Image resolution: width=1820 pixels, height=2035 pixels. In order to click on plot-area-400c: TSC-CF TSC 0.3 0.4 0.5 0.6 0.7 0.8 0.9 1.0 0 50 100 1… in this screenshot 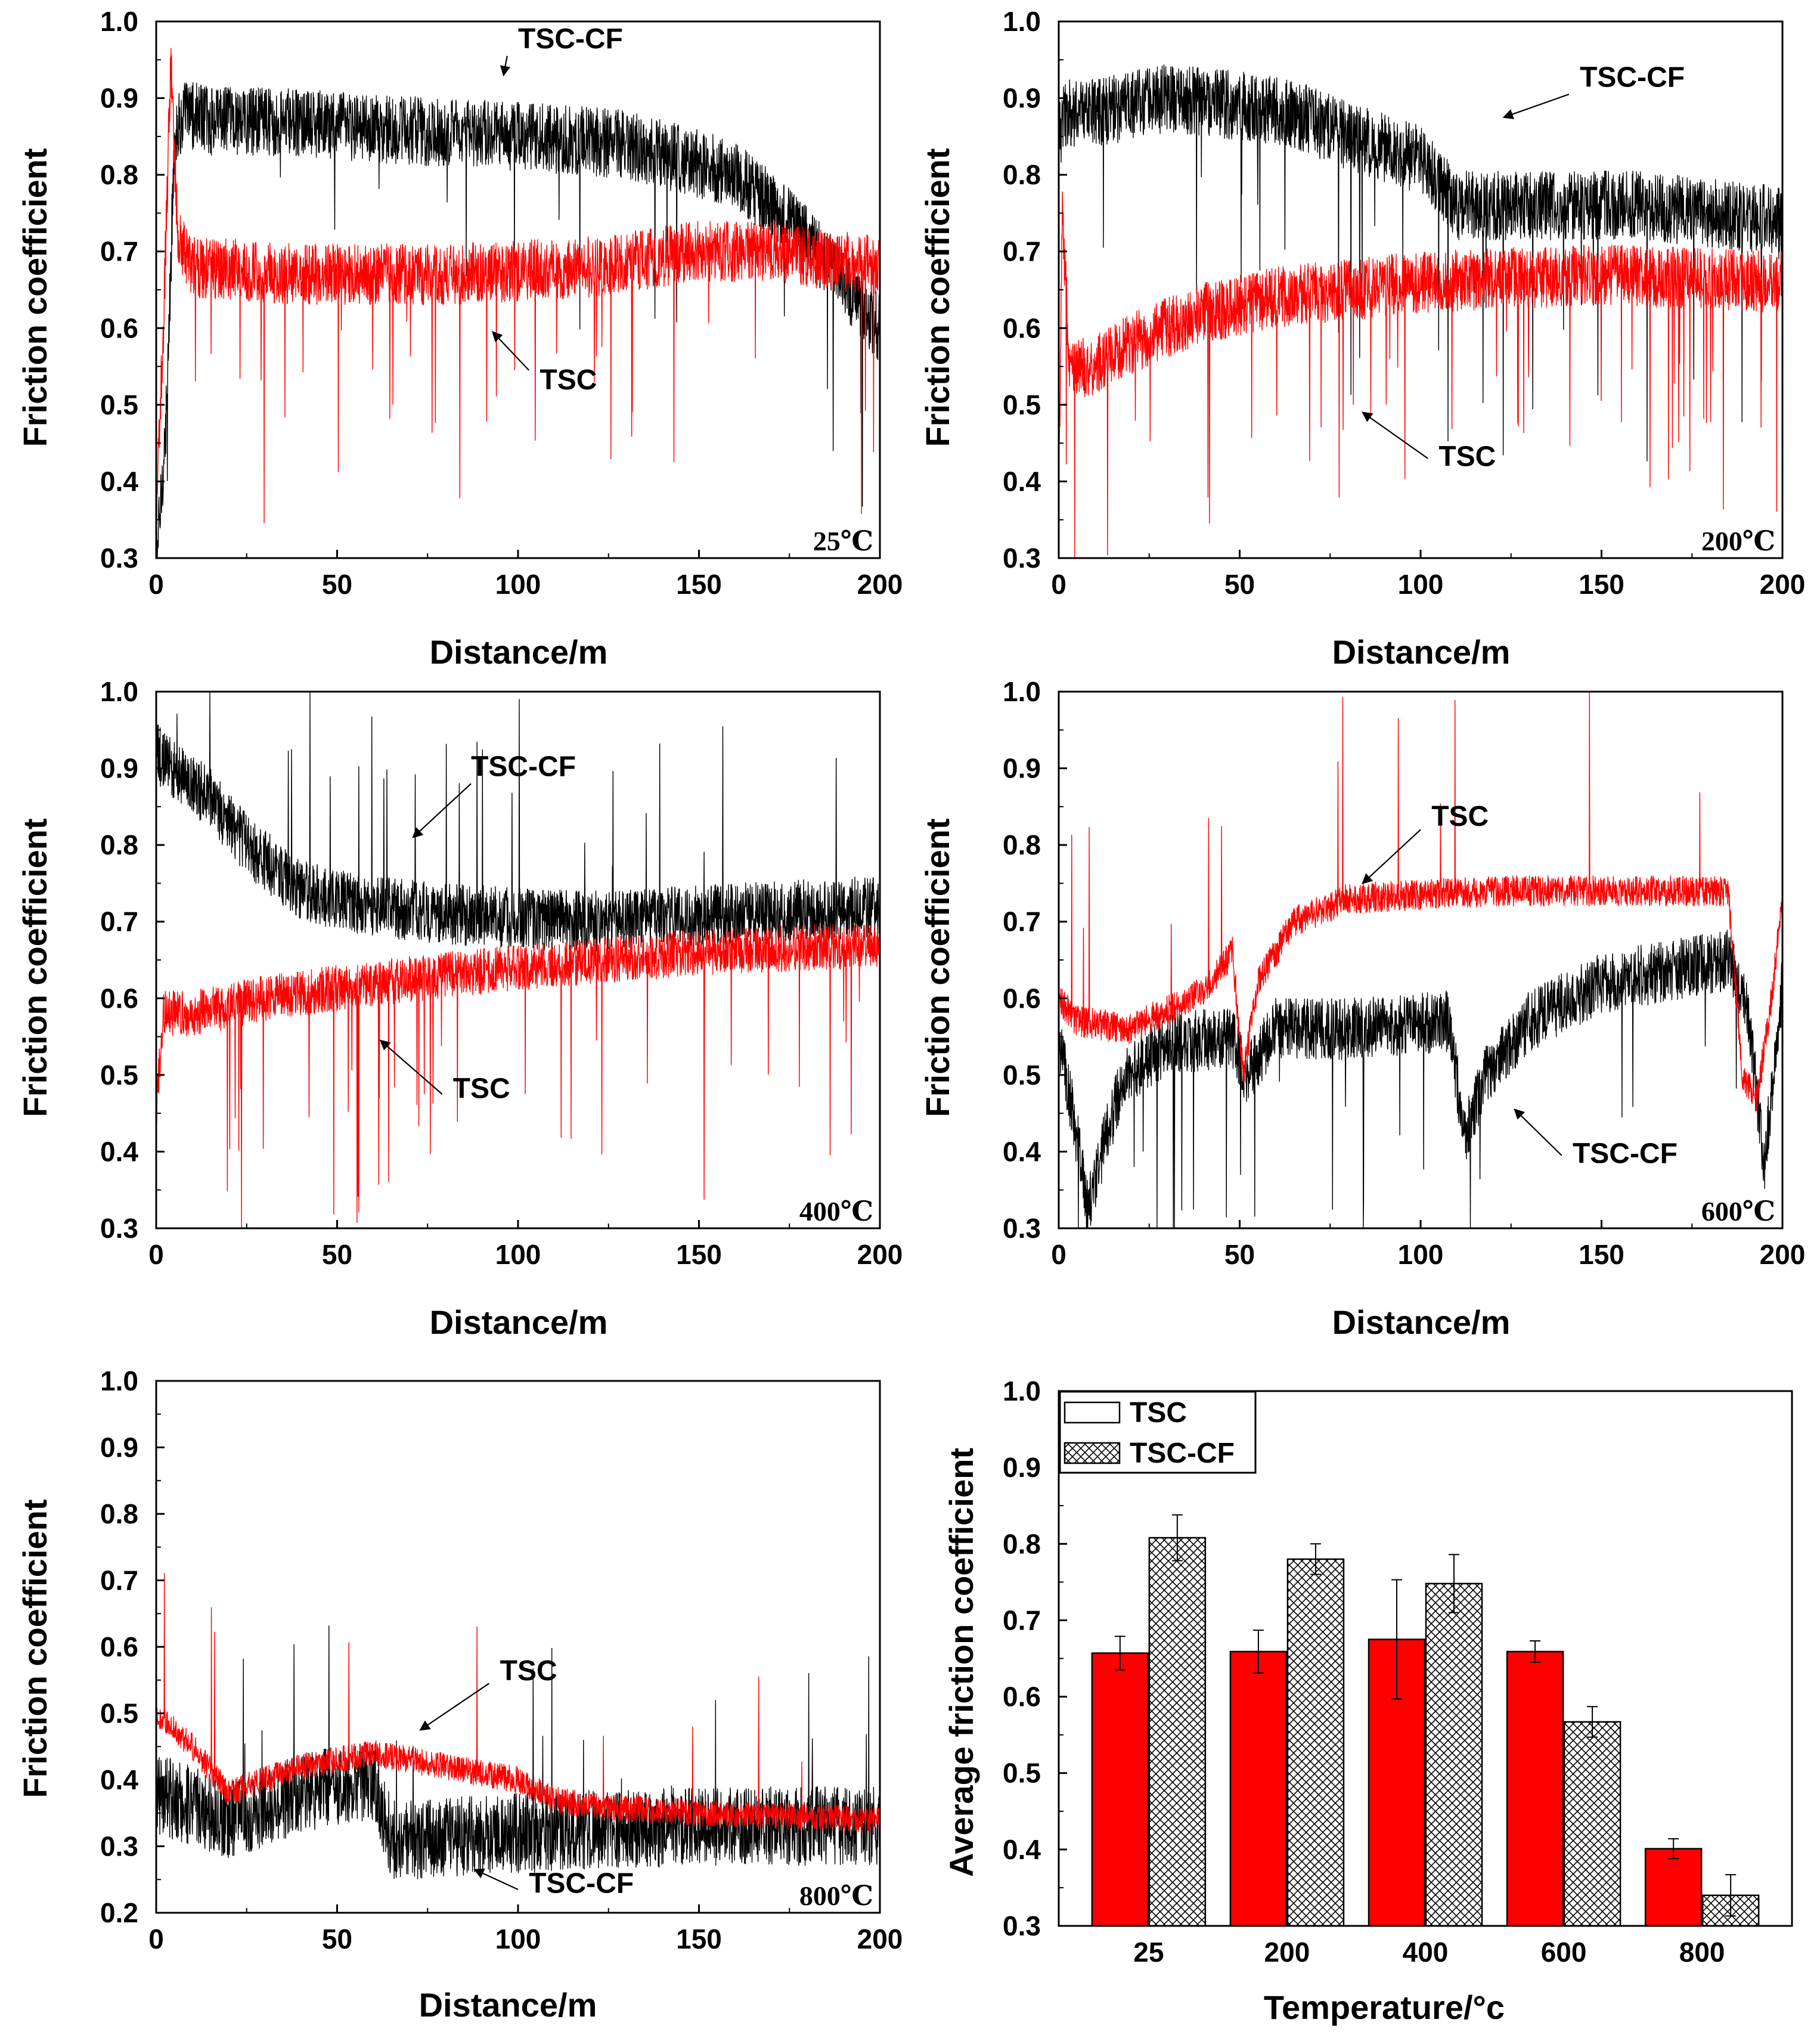, I will do `click(501, 973)`.